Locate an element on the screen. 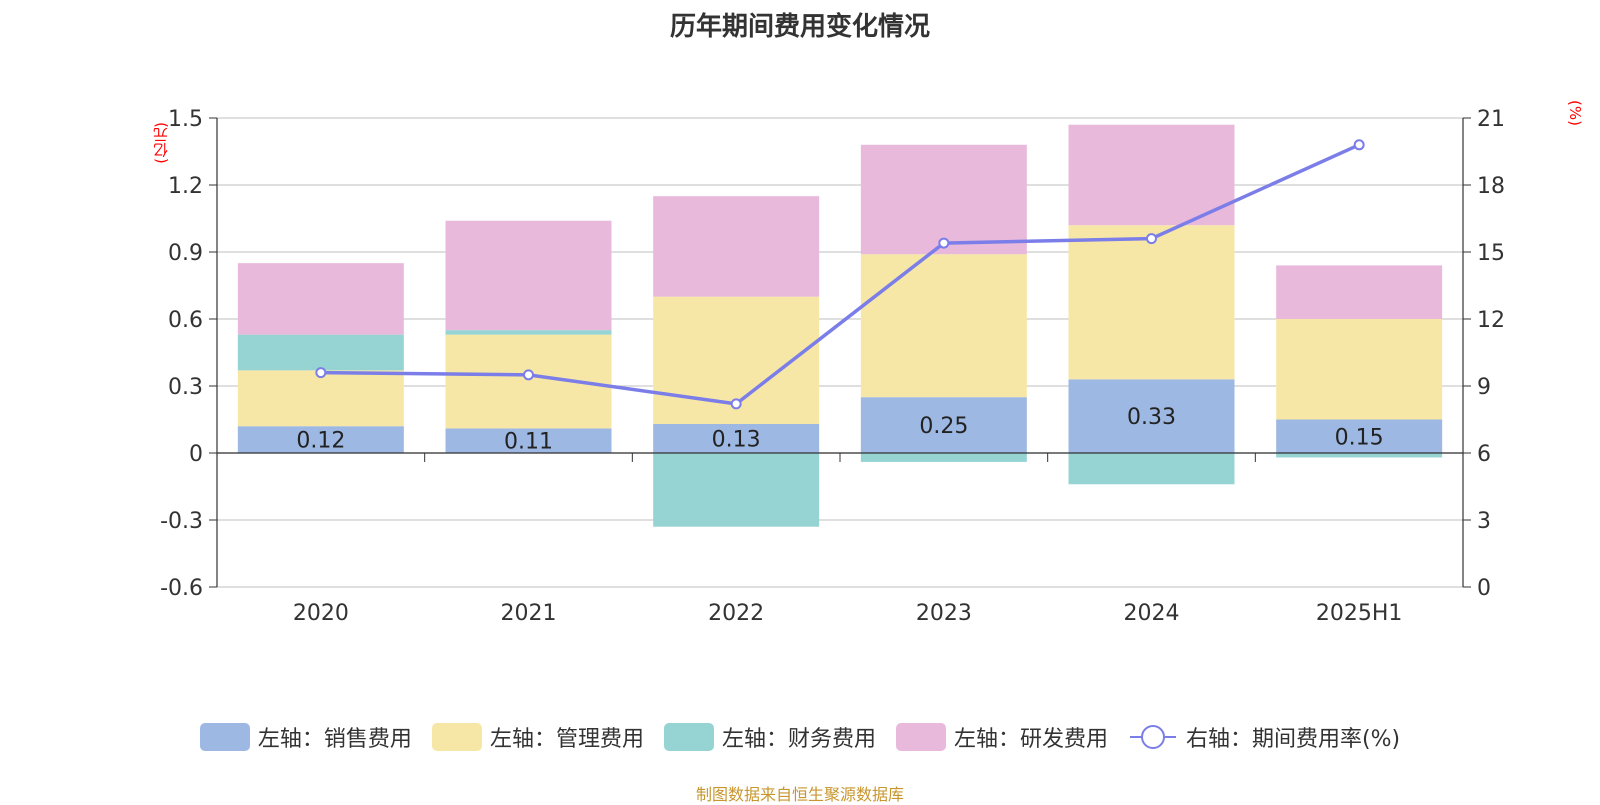 The image size is (1600, 805). bar-sales-2025H1 is located at coordinates (1359, 436).